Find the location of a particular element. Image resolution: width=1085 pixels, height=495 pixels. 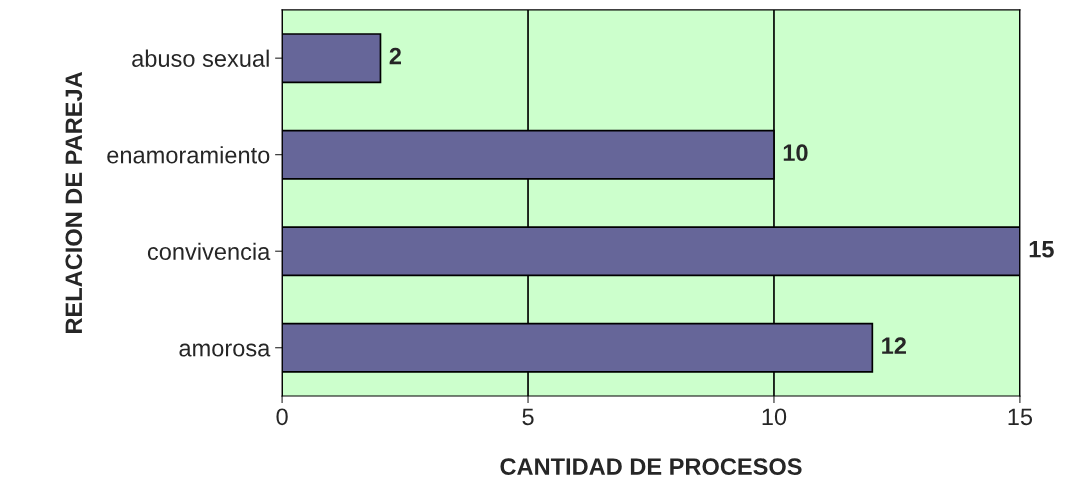

y-axis-title: RELACION DE PAREJA is located at coordinates (74, 202).